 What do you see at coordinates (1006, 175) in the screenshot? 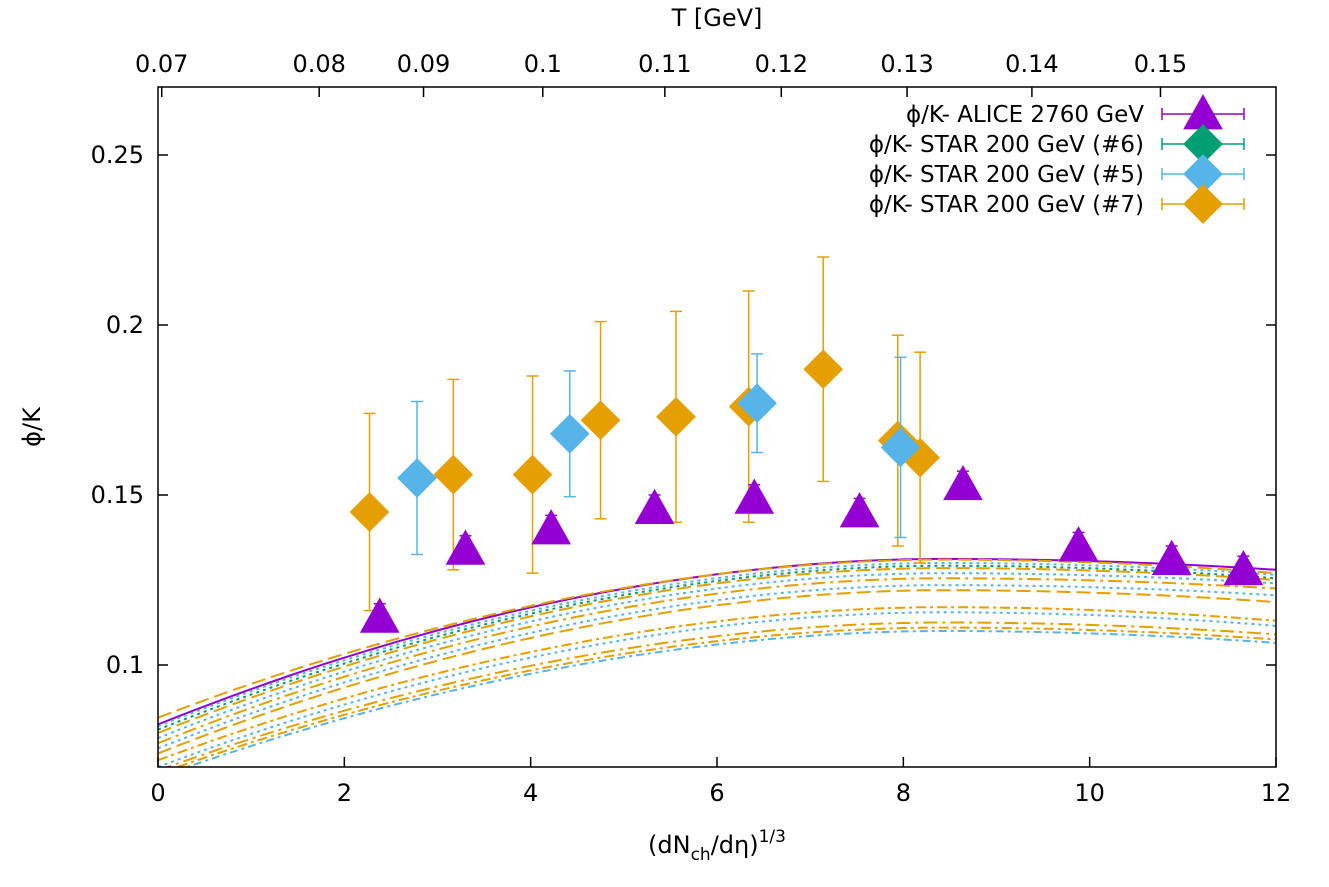
I see `legend-label: ϕ/K- STAR 200 GeV (#5)` at bounding box center [1006, 175].